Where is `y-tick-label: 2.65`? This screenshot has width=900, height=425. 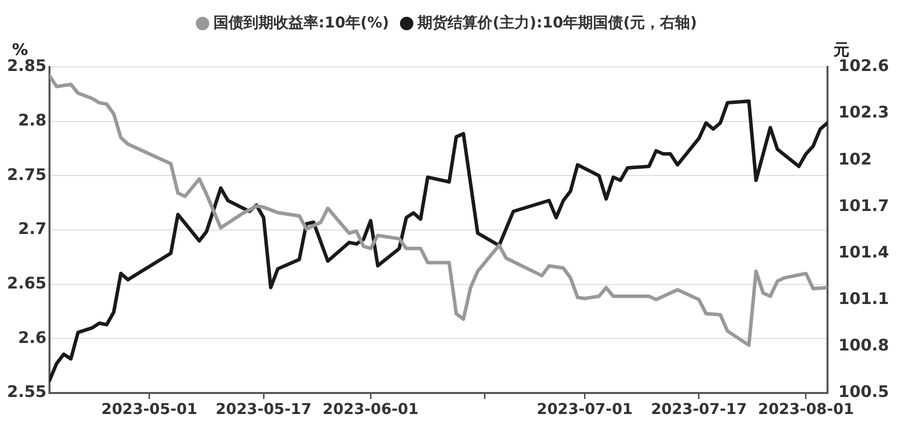
y-tick-label: 2.65 is located at coordinates (26, 282).